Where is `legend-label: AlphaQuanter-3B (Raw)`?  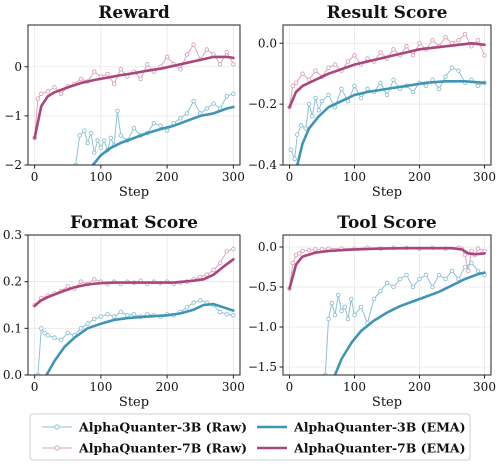
legend-label: AlphaQuanter-3B (Raw) is located at coordinates (162, 427).